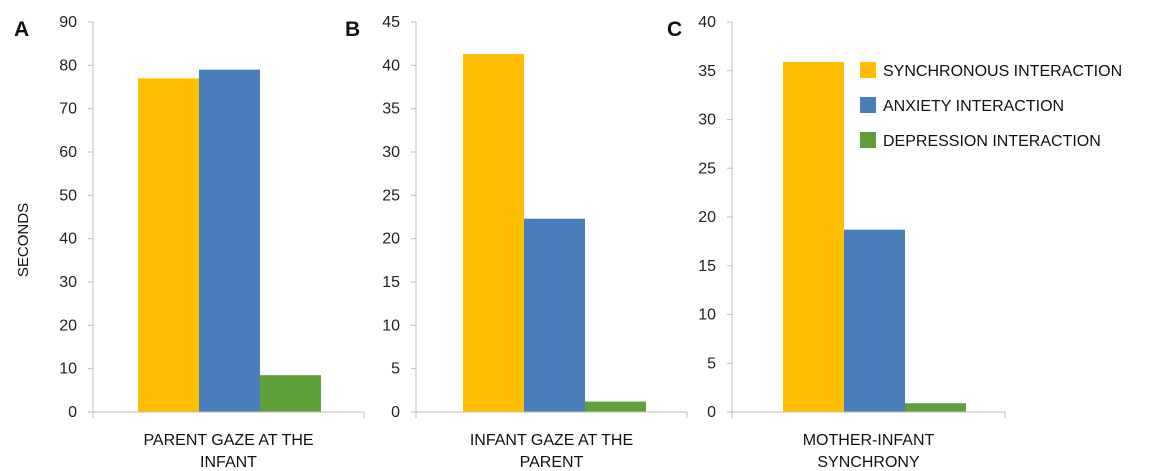  Describe the element at coordinates (21, 29) in the screenshot. I see `panel-letter: A` at that location.